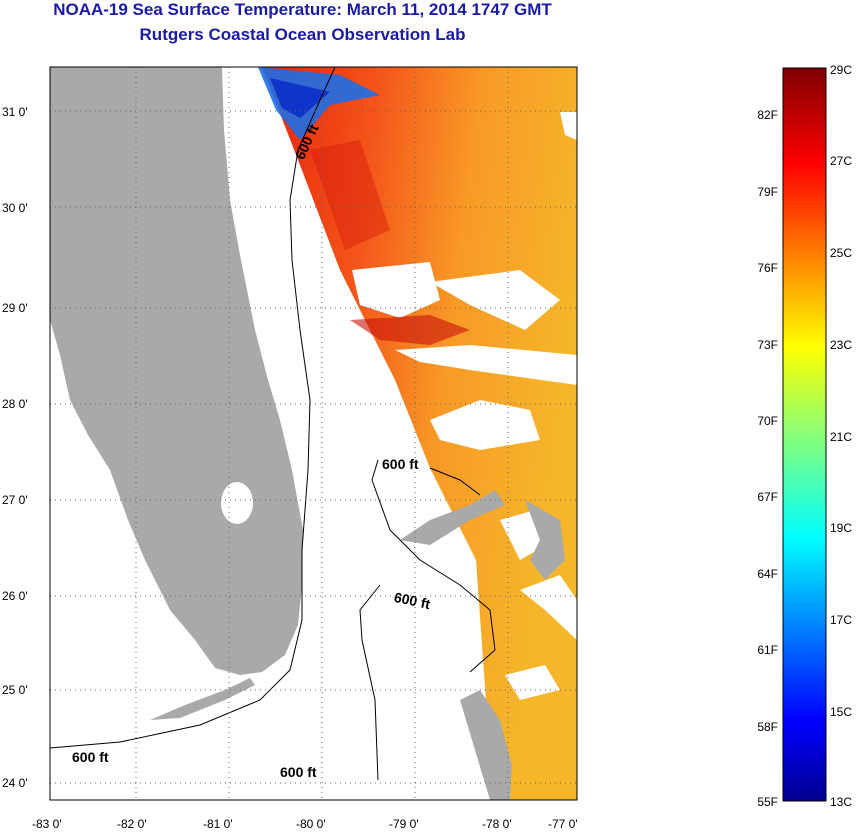 The width and height of the screenshot is (864, 832). Describe the element at coordinates (15, 308) in the screenshot. I see `lat-tick-label: 29 0'` at that location.